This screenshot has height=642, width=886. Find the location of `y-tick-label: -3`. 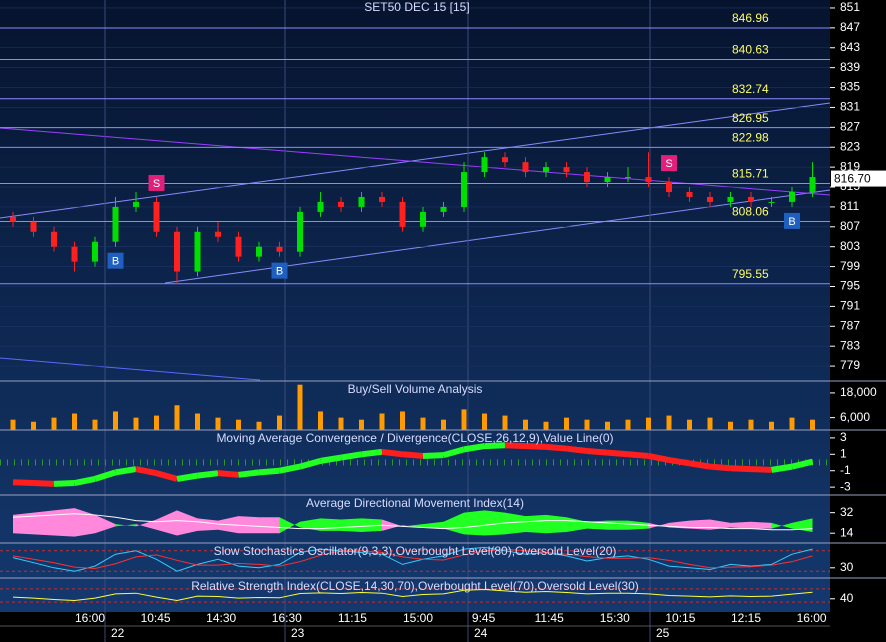

y-tick-label: -3 is located at coordinates (845, 486).